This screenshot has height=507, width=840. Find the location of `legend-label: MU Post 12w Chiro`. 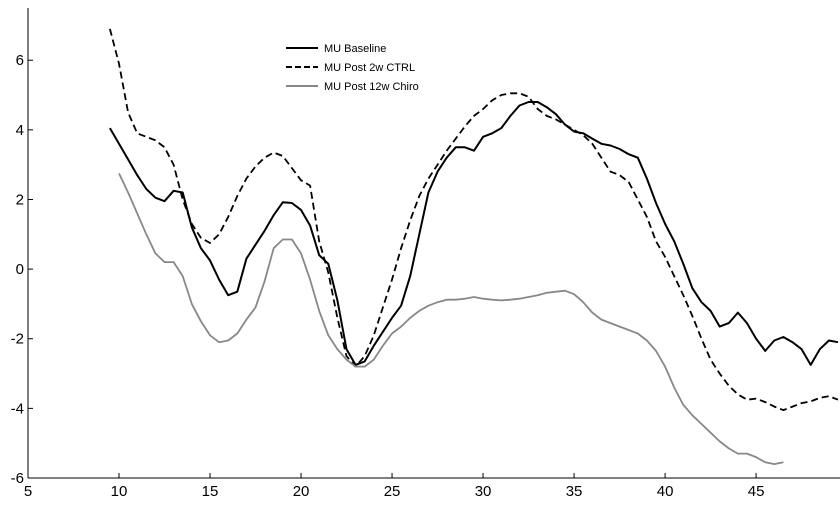

legend-label: MU Post 12w Chiro is located at coordinates (371, 87).